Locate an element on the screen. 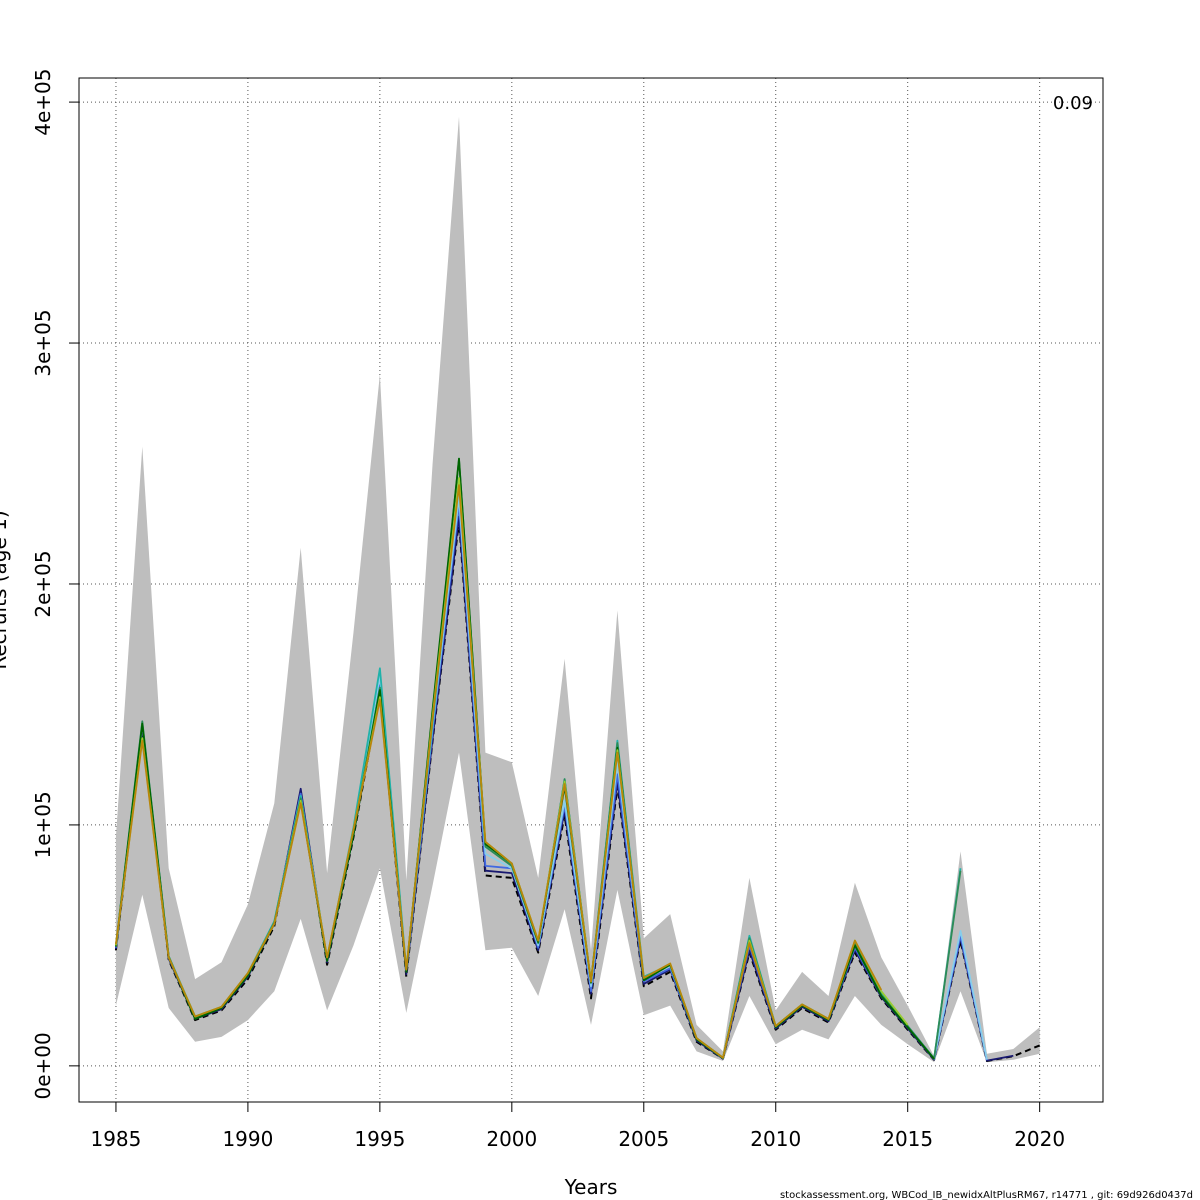 Image resolution: width=1200 pixels, height=1200 pixels. y-axis: 0e+00 1e+05 2e+05 3e+05 4e+05 is located at coordinates (55, 584).